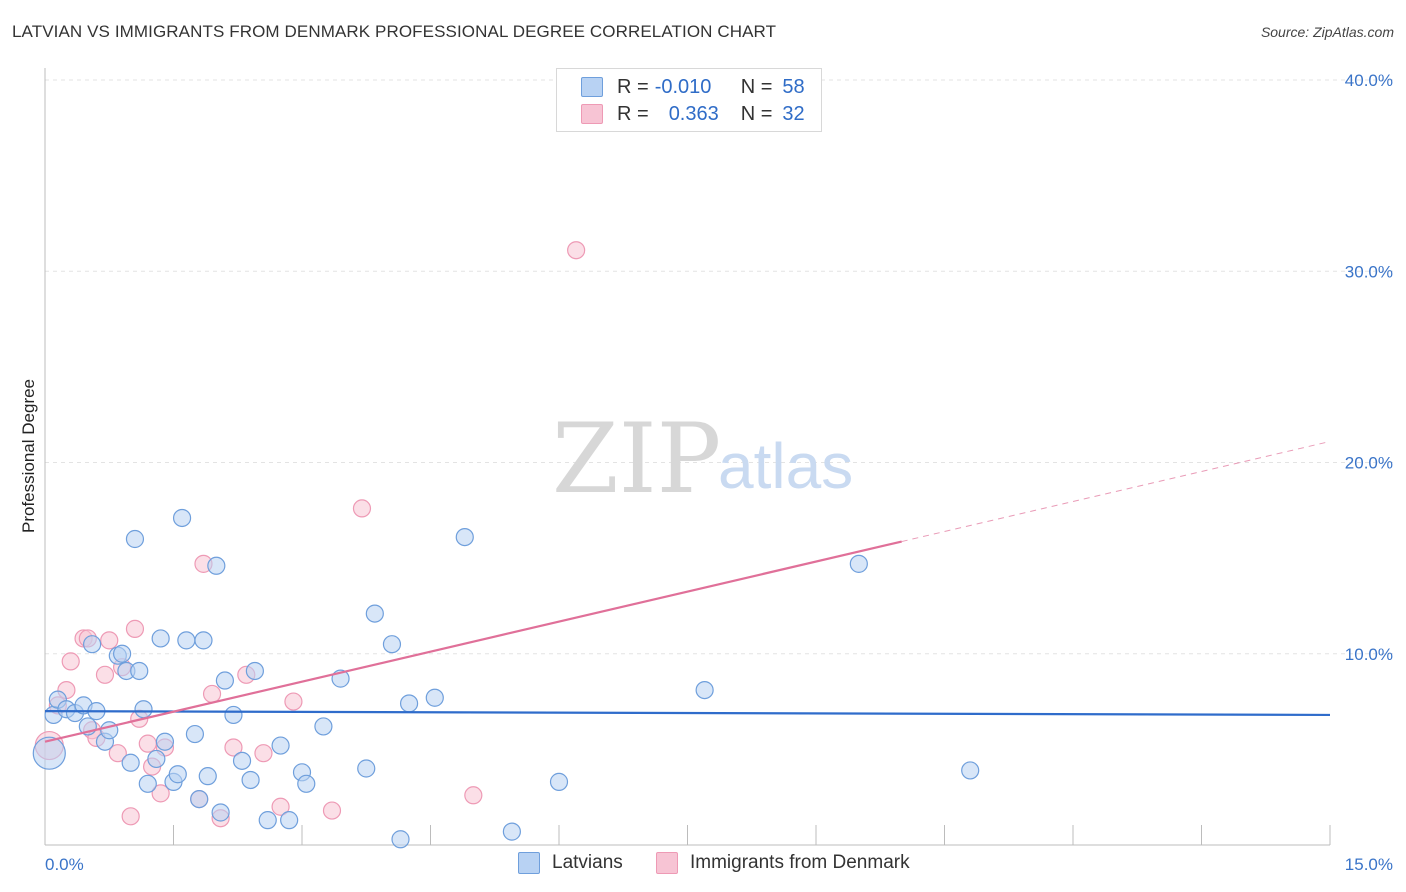 The image size is (1406, 892). I want to click on y-tick-label: 40.0%, so click(1369, 80).